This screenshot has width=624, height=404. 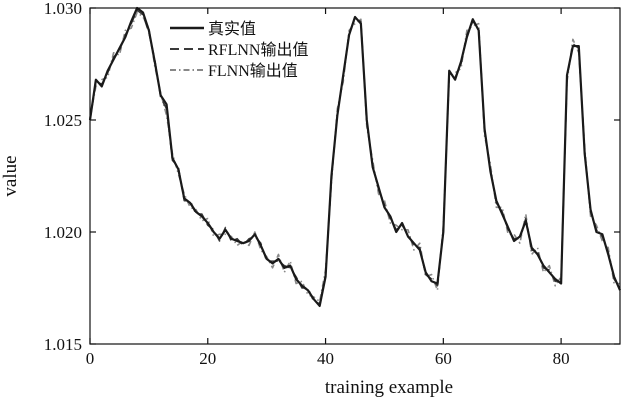 I want to click on x-axis-label: training example, so click(x=389, y=387).